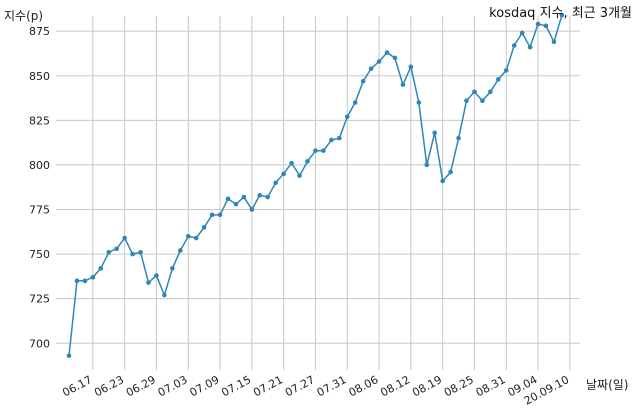 This screenshot has height=418, width=640. What do you see at coordinates (205, 386) in the screenshot?
I see `x-tick-label: 07.09` at bounding box center [205, 386].